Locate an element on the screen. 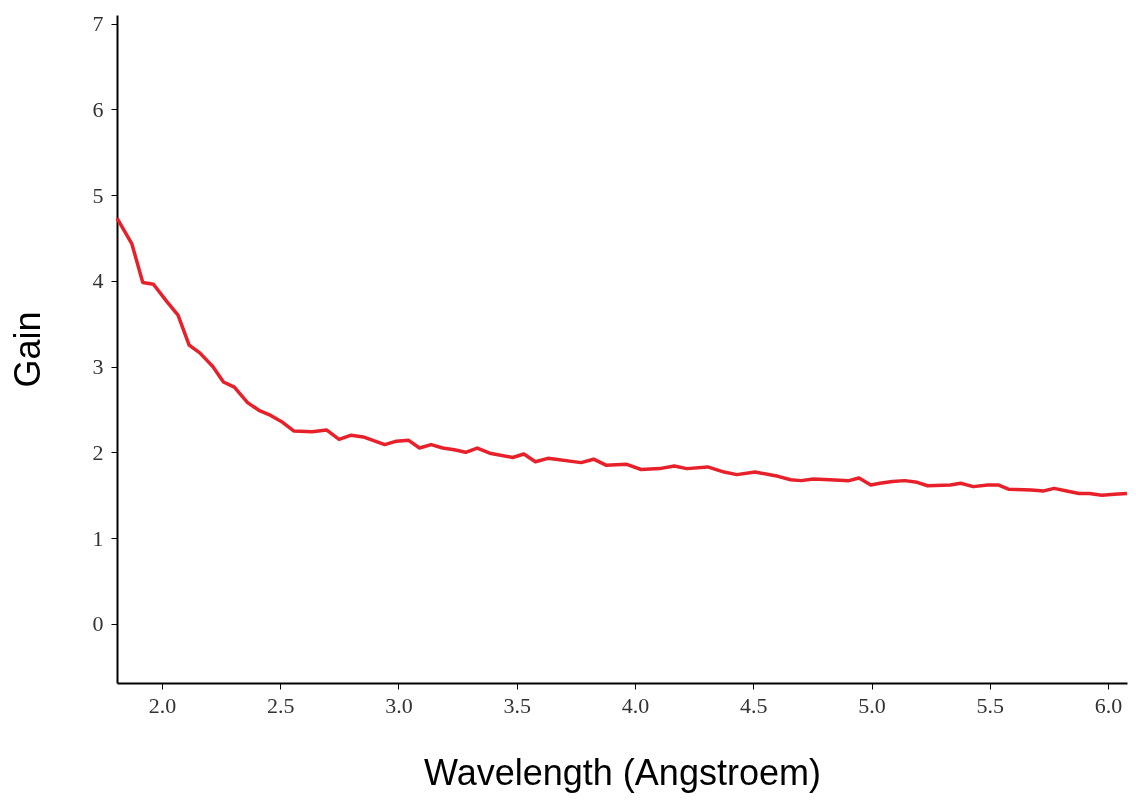  y-tick-label: 4 is located at coordinates (98, 281).